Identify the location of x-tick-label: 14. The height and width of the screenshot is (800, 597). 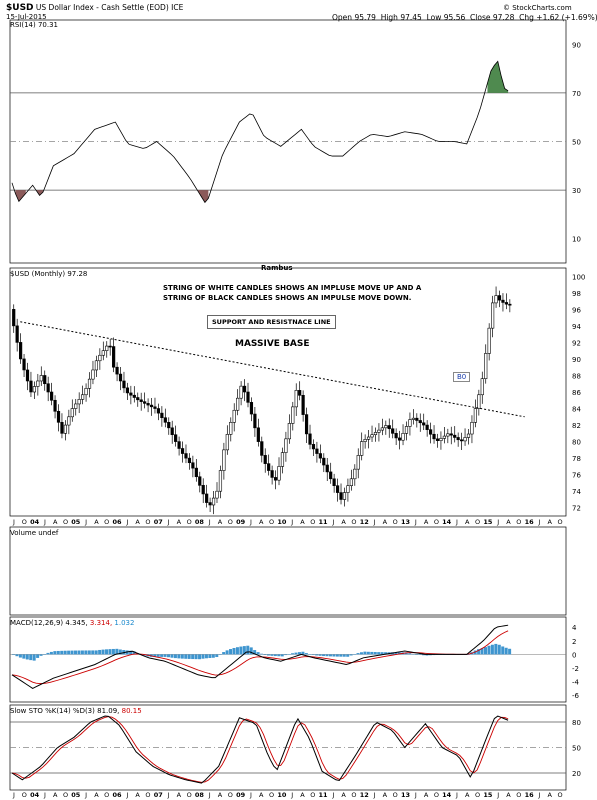
(447, 795).